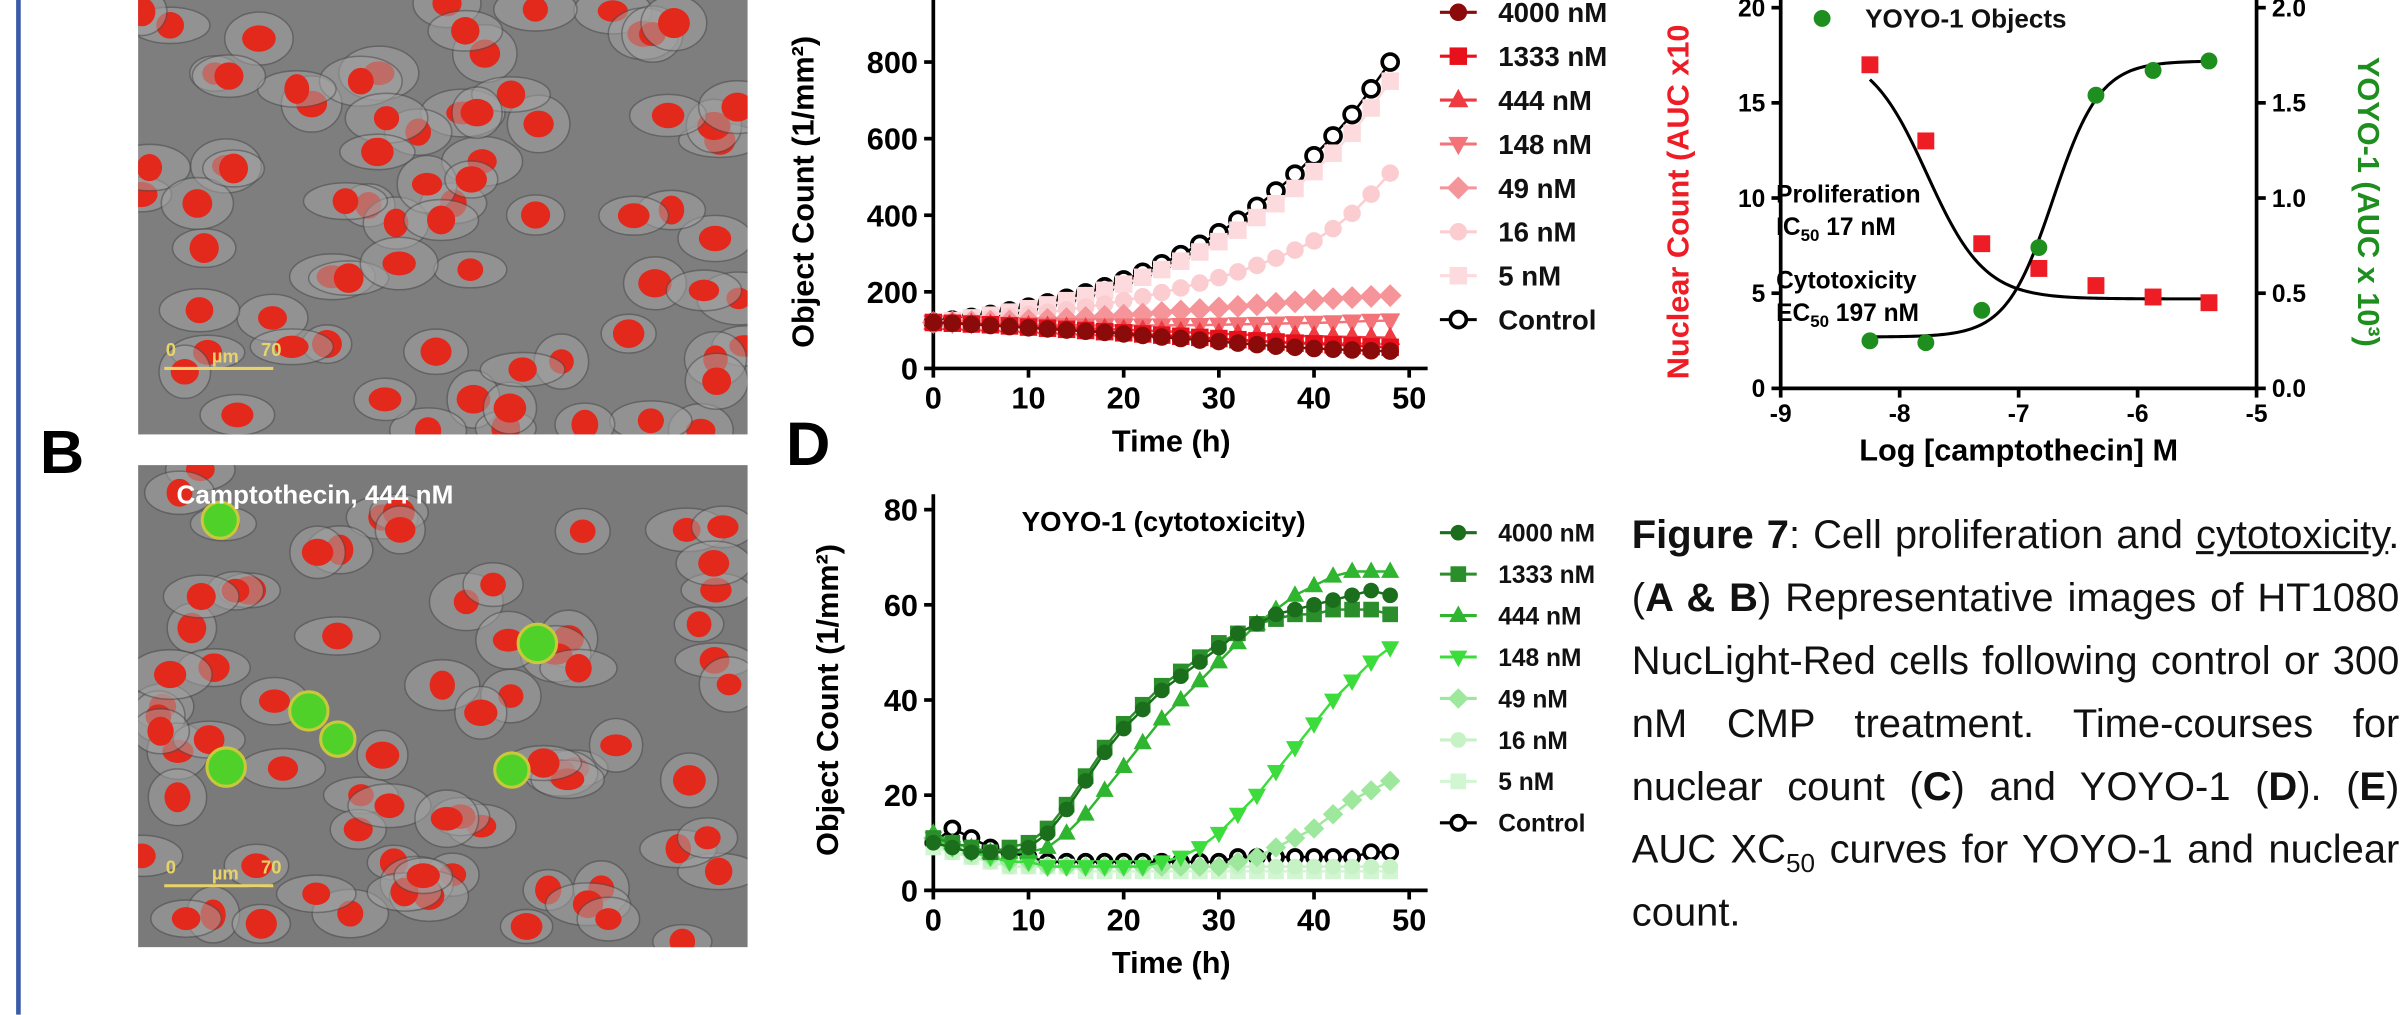  What do you see at coordinates (1533, 699) in the screenshot?
I see `legend-label: 49 nM` at bounding box center [1533, 699].